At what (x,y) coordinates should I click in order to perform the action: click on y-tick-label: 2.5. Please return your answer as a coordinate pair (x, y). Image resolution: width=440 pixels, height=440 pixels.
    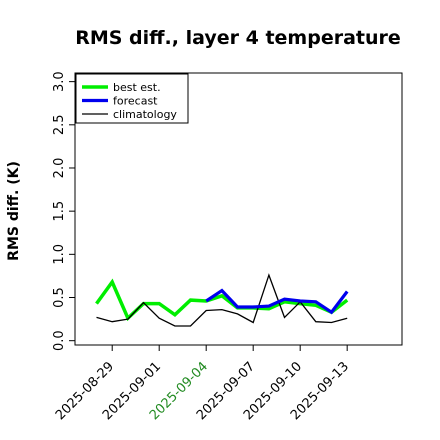
    Looking at the image, I should click on (59, 124).